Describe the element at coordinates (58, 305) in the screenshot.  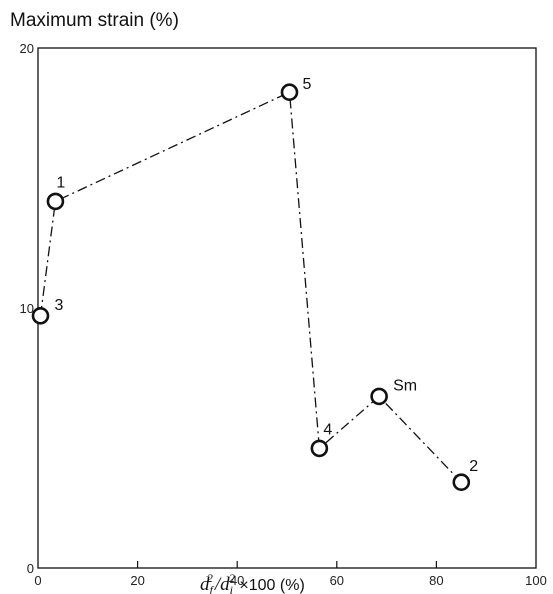
I see `data-point-label: 3` at that location.